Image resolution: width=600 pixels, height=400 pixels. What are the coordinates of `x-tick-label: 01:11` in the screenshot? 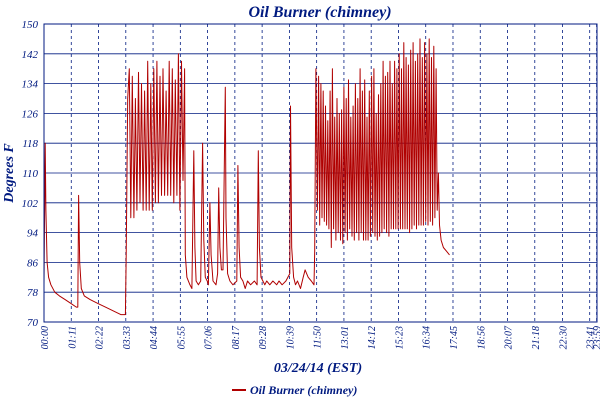 It's located at (72, 337).